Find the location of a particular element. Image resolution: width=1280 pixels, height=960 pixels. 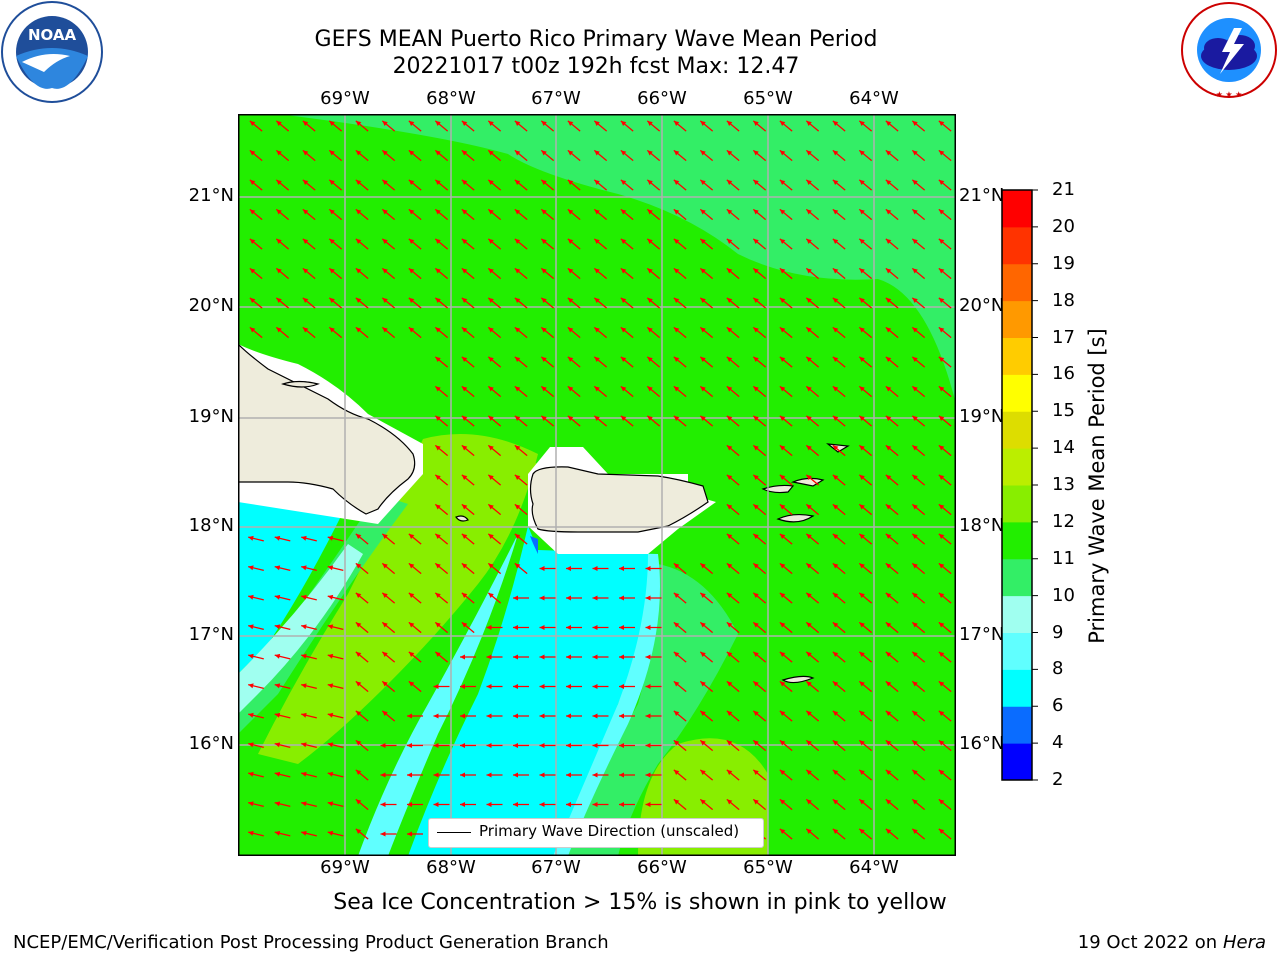

colorbar-tick-16: 21 is located at coordinates (1063, 189).